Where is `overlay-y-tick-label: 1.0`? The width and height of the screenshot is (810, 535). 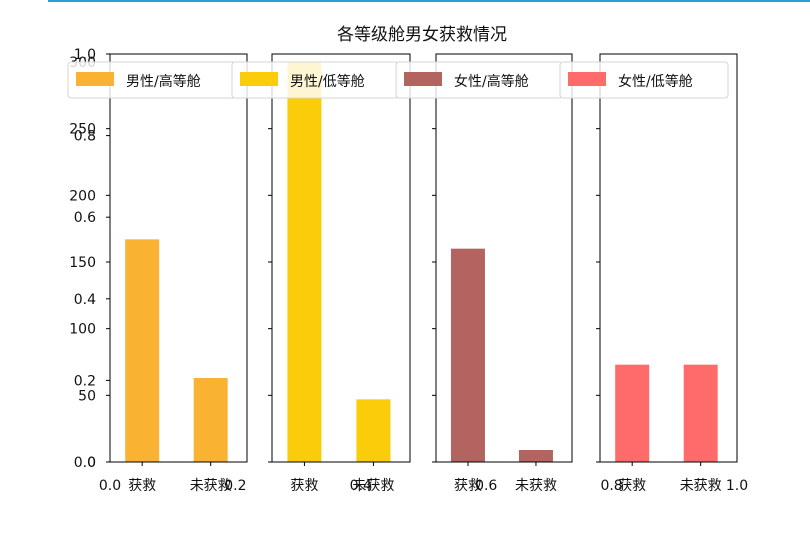
overlay-y-tick-label: 1.0 is located at coordinates (85, 55).